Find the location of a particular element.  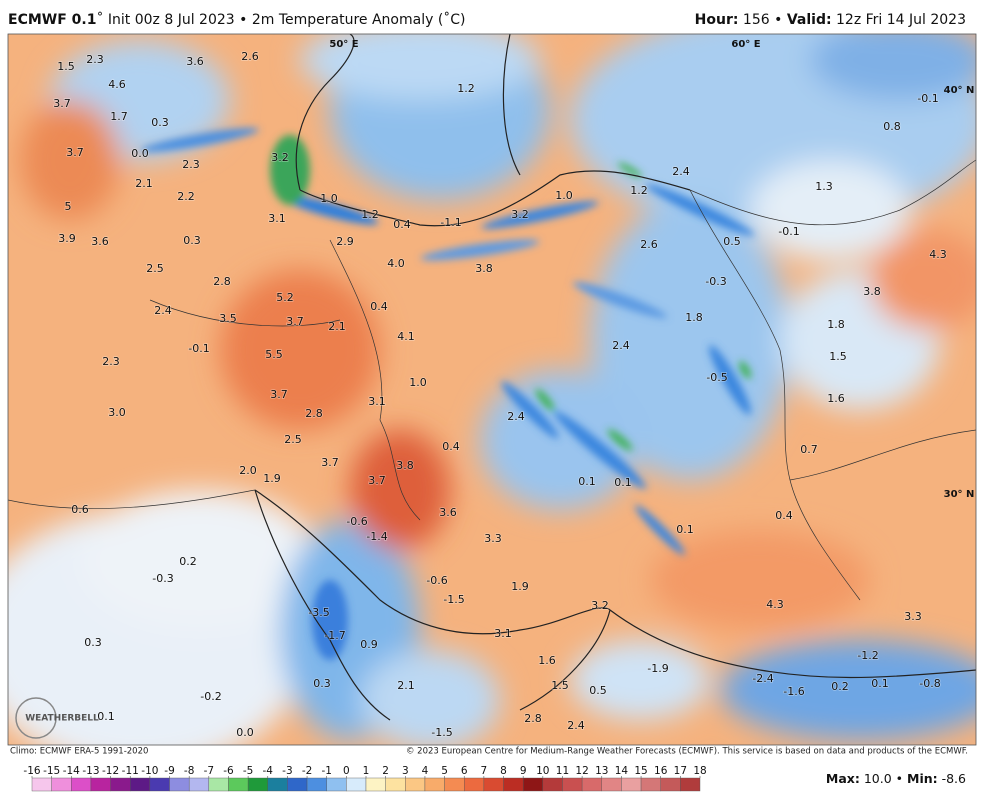

anomaly-label: 1.9 is located at coordinates (520, 586).